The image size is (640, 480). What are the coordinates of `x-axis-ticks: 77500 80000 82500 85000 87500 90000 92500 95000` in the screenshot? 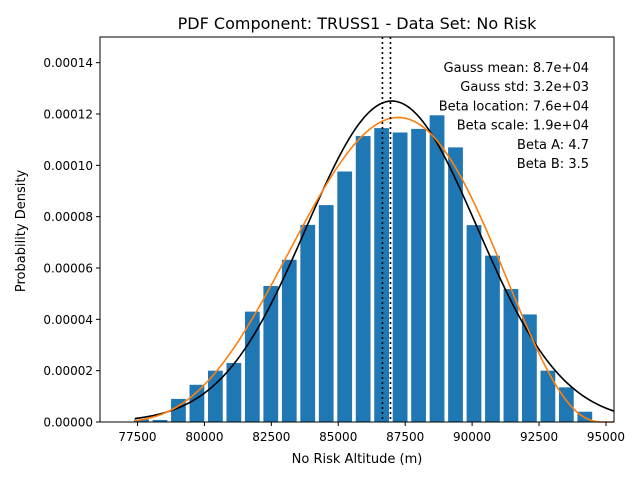 It's located at (371, 433).